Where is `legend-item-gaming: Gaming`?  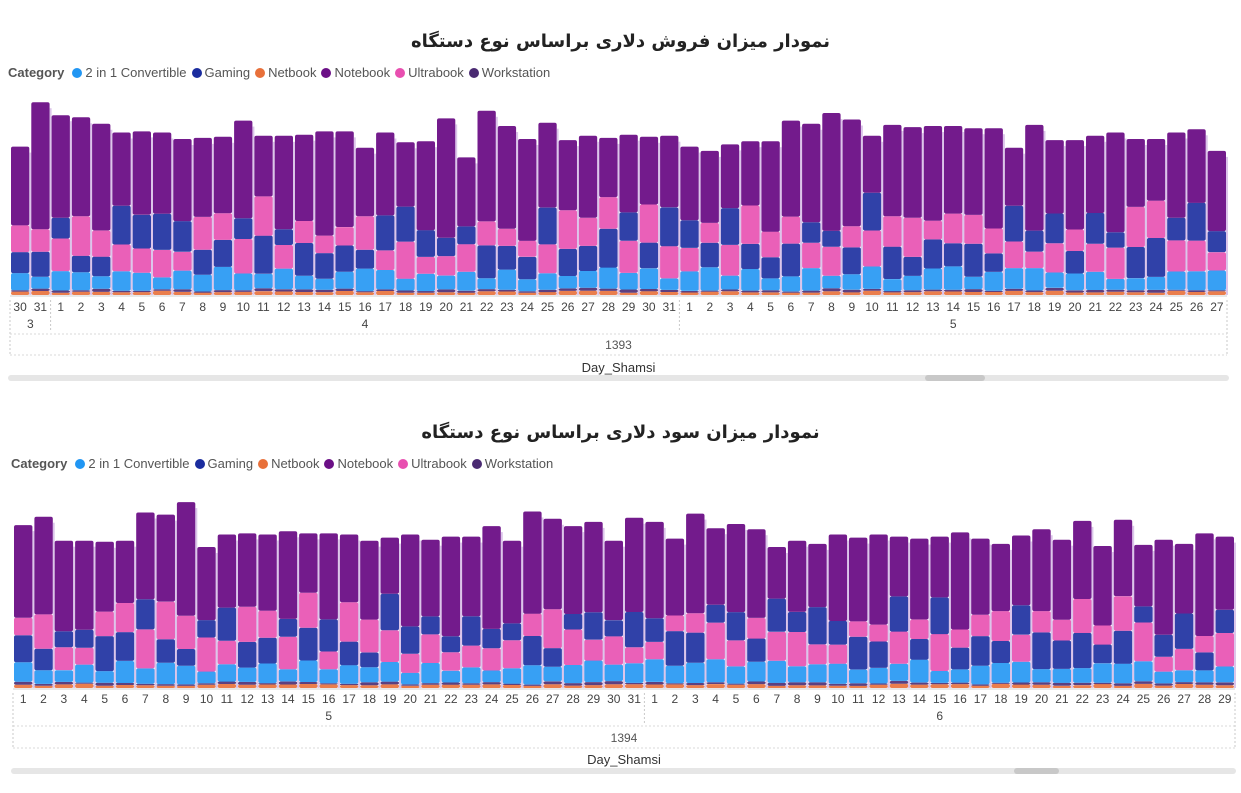
legend-item-gaming: Gaming is located at coordinates (220, 72).